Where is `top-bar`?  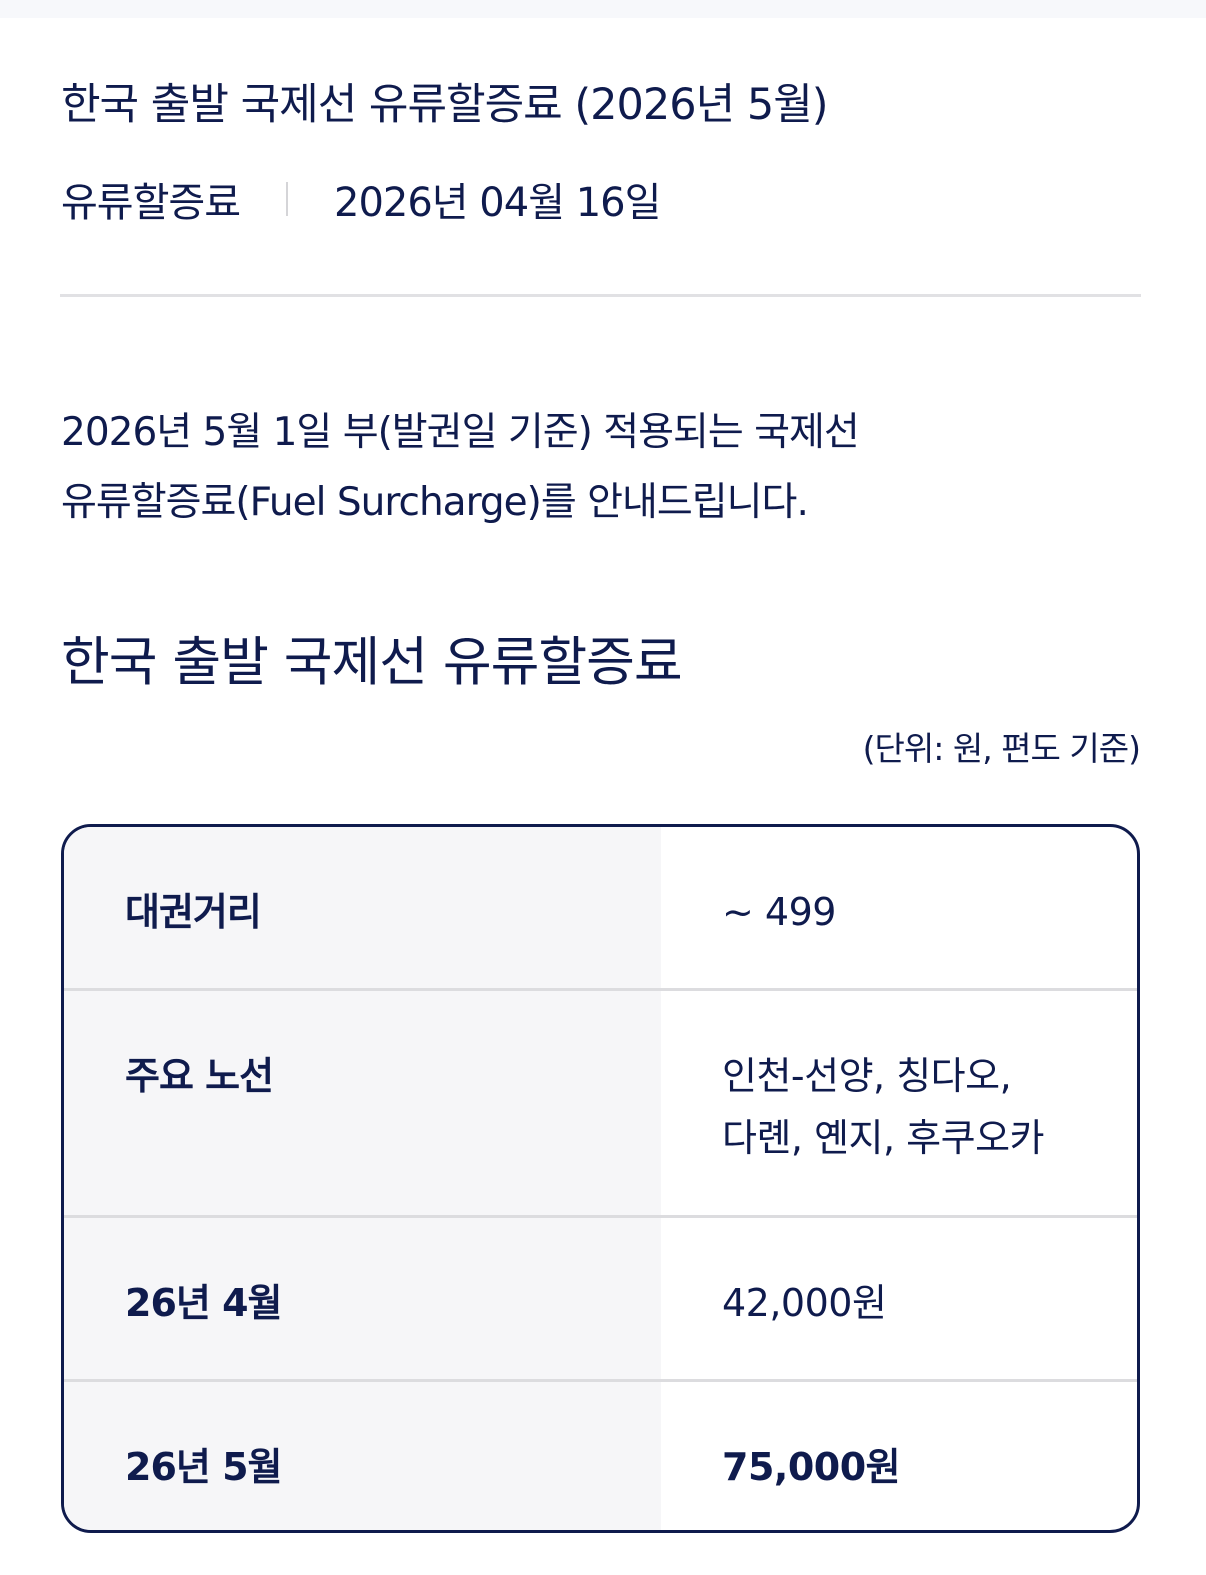
top-bar is located at coordinates (603, 9).